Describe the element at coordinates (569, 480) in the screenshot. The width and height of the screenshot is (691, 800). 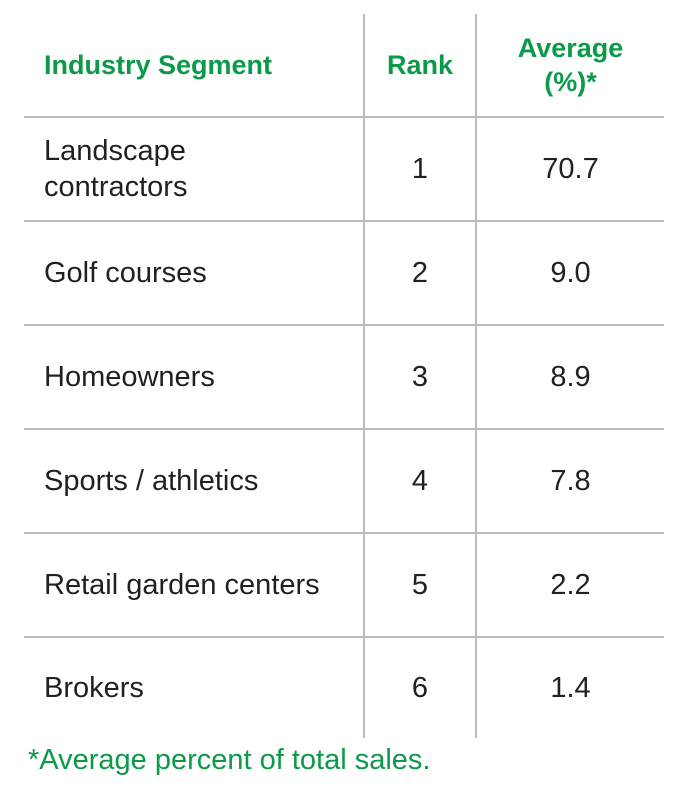
I see `average-cell: 7.8` at that location.